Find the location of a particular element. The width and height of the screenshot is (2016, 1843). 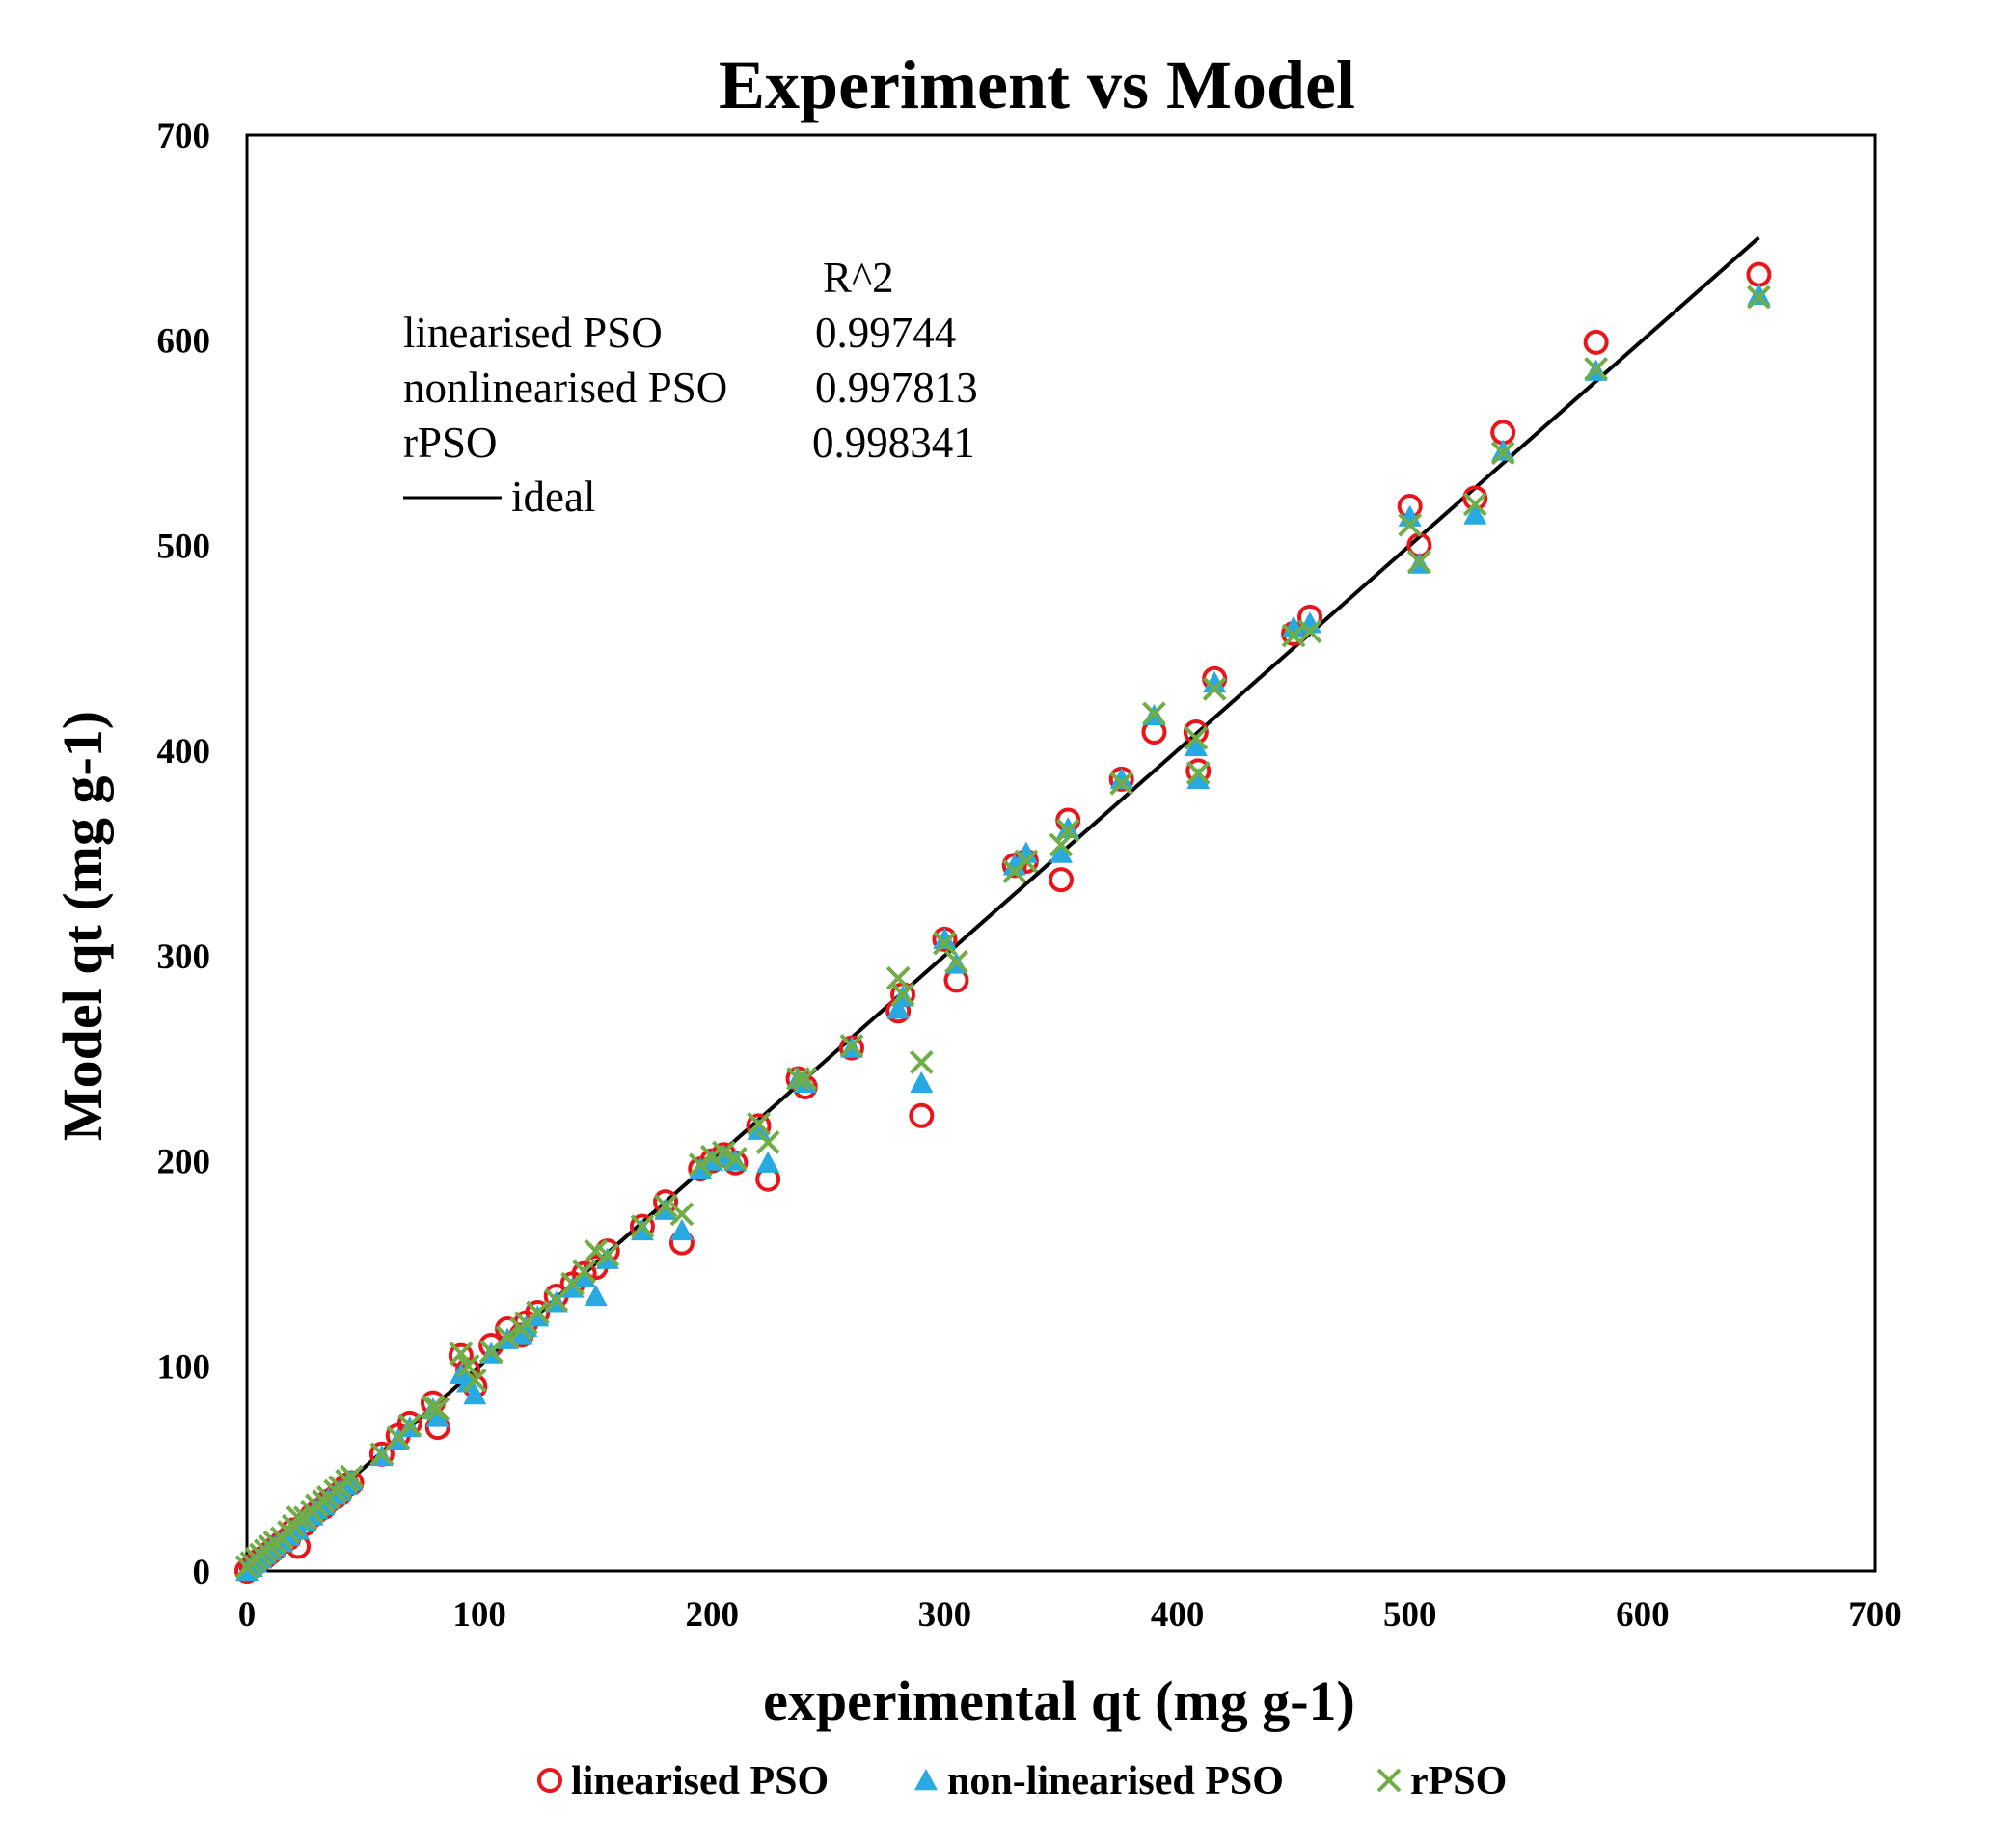

legend-marker-triangle is located at coordinates (926, 1780).